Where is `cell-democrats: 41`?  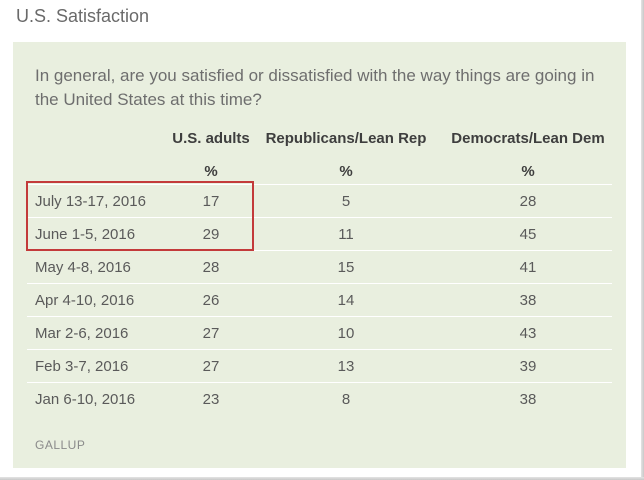
cell-democrats: 41 is located at coordinates (528, 267).